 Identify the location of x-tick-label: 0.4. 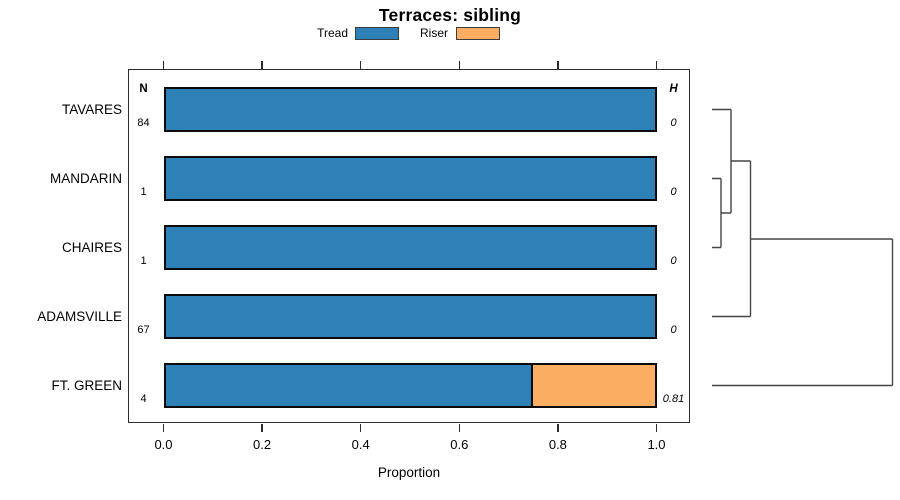
(360, 444).